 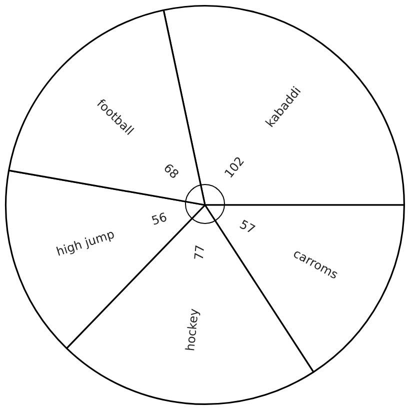 I want to click on data-label: 68, so click(x=171, y=171).